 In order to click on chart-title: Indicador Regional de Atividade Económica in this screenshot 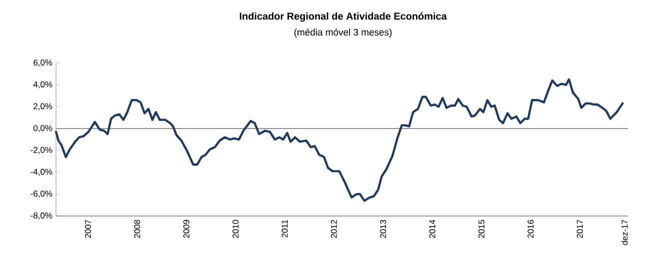, I will do `click(343, 17)`.